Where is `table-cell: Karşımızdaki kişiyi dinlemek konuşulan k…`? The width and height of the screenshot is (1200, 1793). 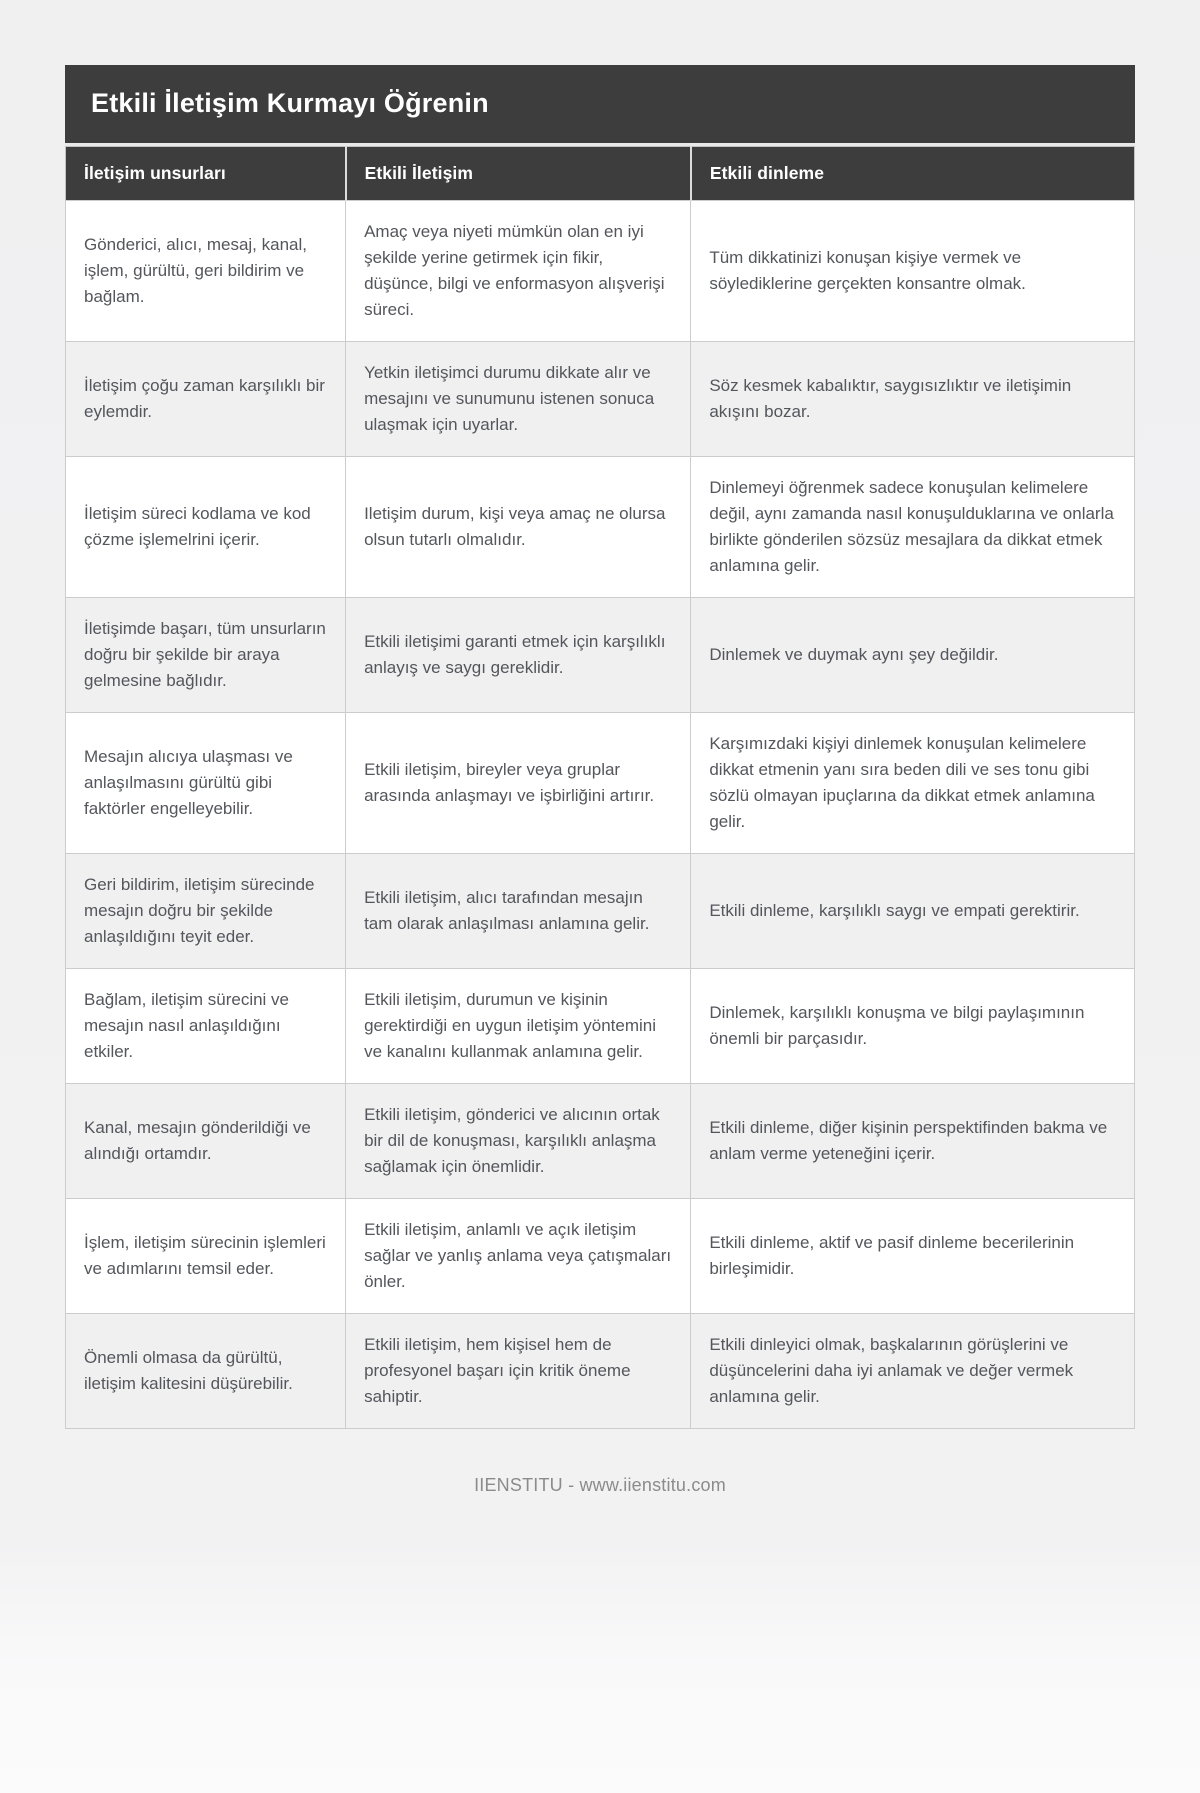 table-cell: Karşımızdaki kişiyi dinlemek konuşulan k… is located at coordinates (912, 783).